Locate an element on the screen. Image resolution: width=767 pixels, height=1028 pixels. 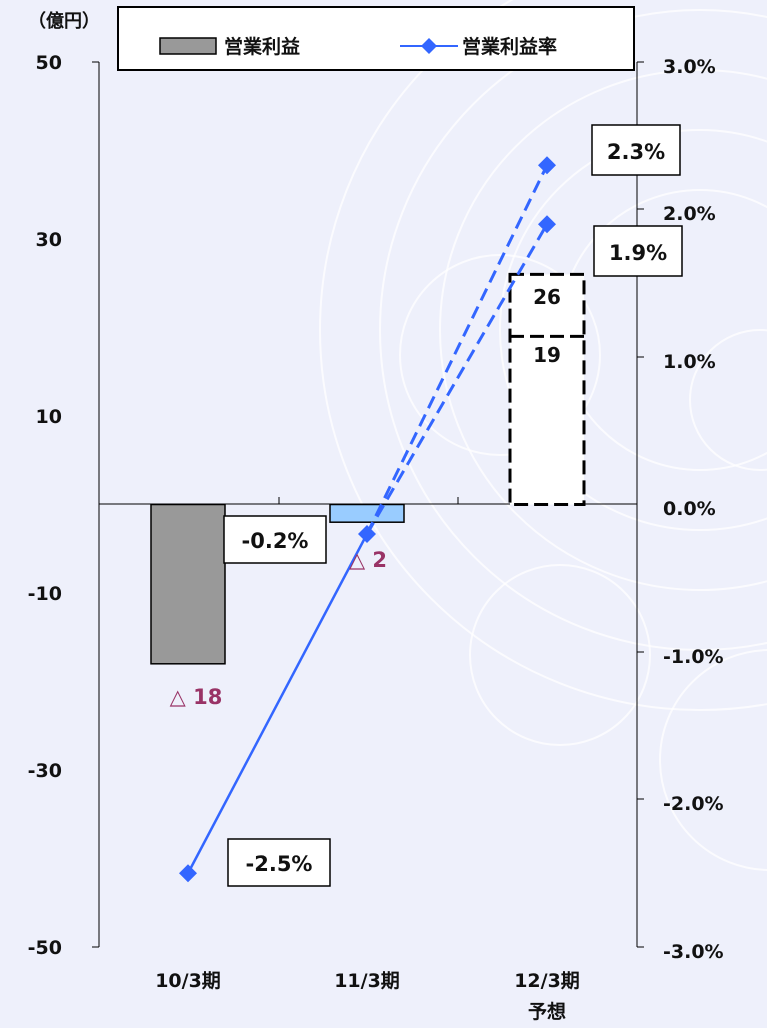
right-tick: -2.0% is located at coordinates (693, 804).